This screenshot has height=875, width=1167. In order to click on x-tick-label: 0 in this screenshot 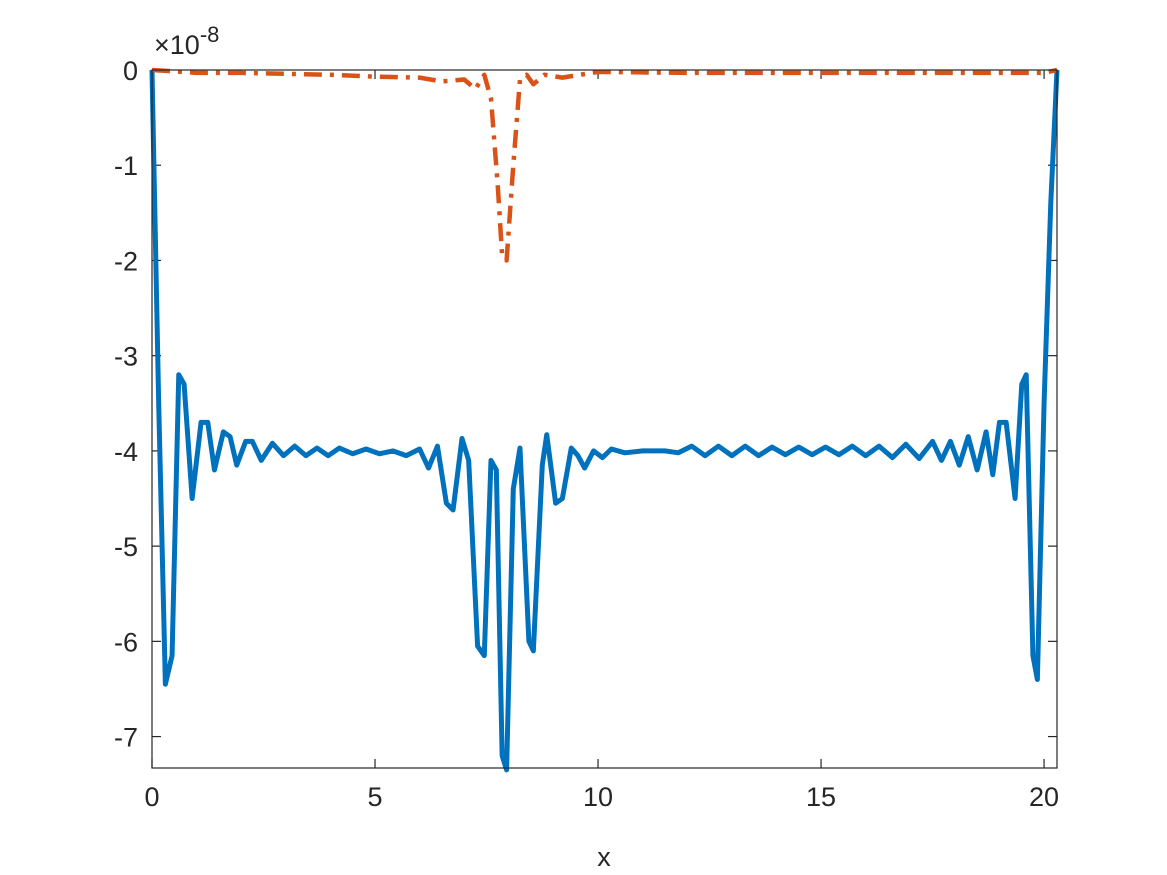, I will do `click(151, 797)`.